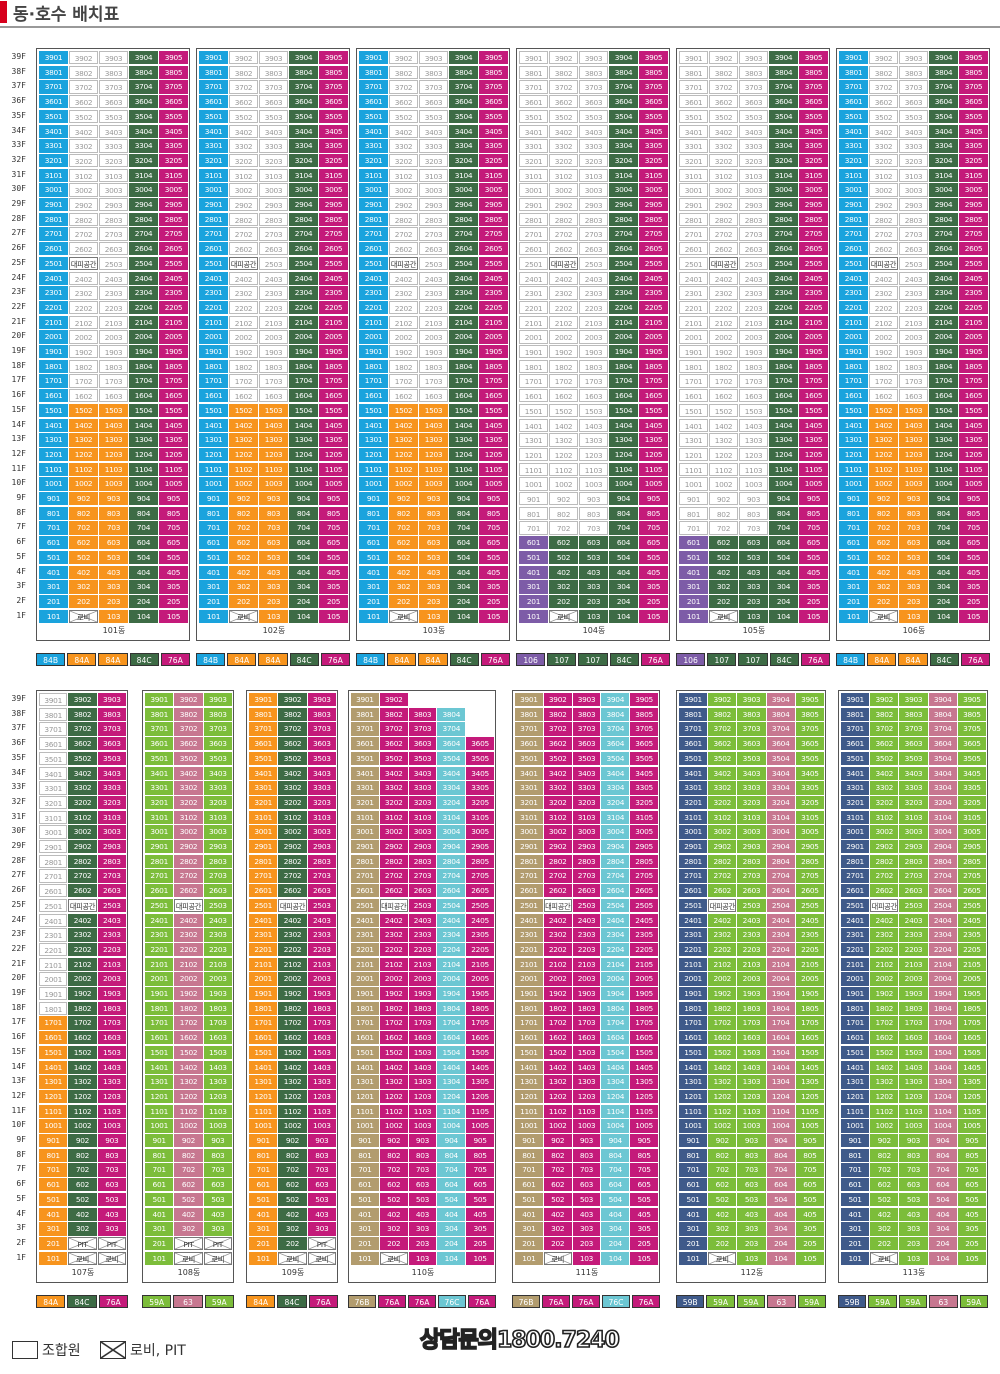 The width and height of the screenshot is (1000, 1374). What do you see at coordinates (403, 366) in the screenshot?
I see `unit-cell: 1802` at bounding box center [403, 366].